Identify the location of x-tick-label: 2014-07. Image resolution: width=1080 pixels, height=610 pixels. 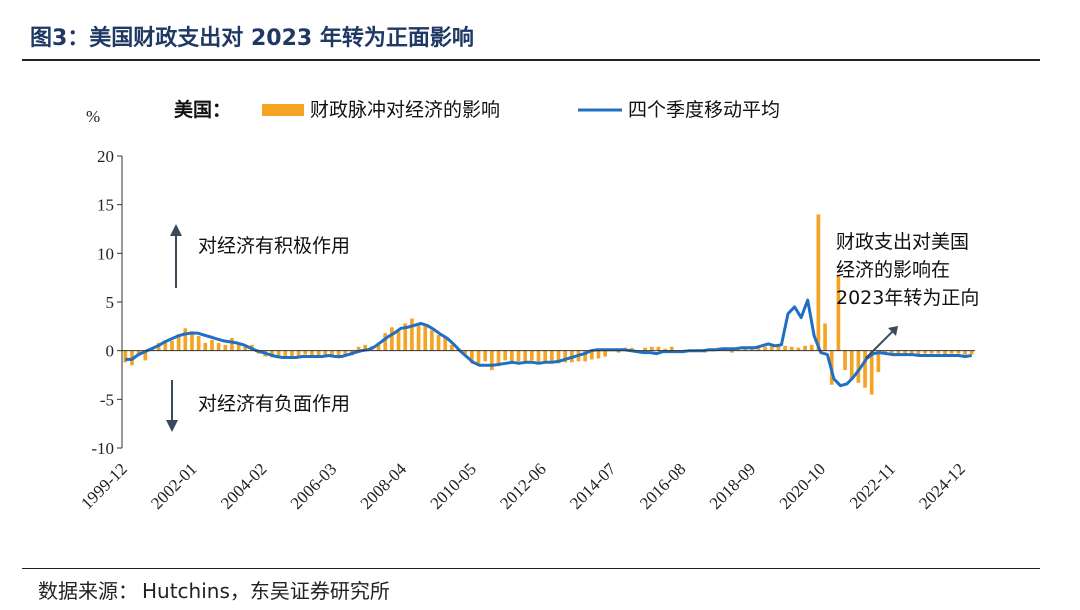
(593, 486).